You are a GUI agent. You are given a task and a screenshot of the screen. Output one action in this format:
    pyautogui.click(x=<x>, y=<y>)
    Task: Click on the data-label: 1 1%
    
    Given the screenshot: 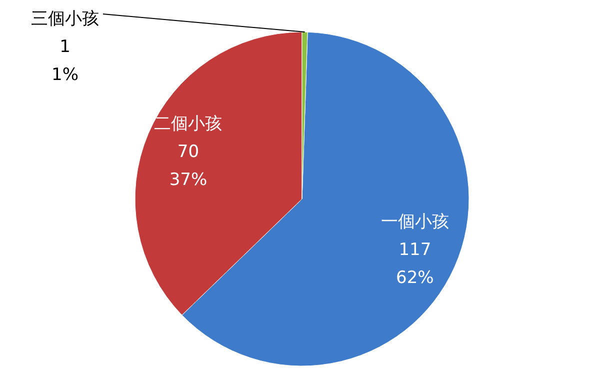 What is the action you would take?
    pyautogui.click(x=65, y=61)
    